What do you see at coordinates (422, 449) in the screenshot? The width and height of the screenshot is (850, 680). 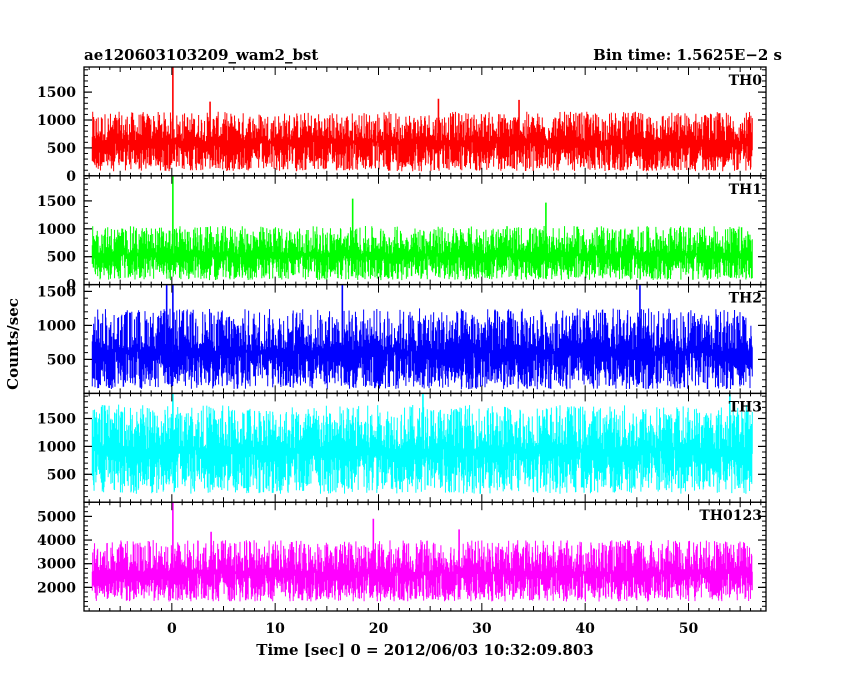 I see `light-curve-th3` at bounding box center [422, 449].